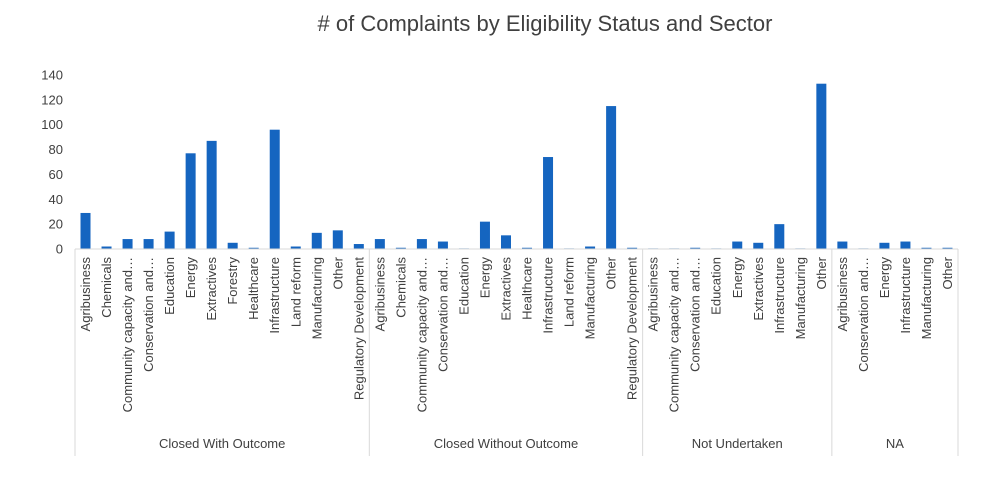  Describe the element at coordinates (52, 99) in the screenshot. I see `y-tick-label: 120` at that location.